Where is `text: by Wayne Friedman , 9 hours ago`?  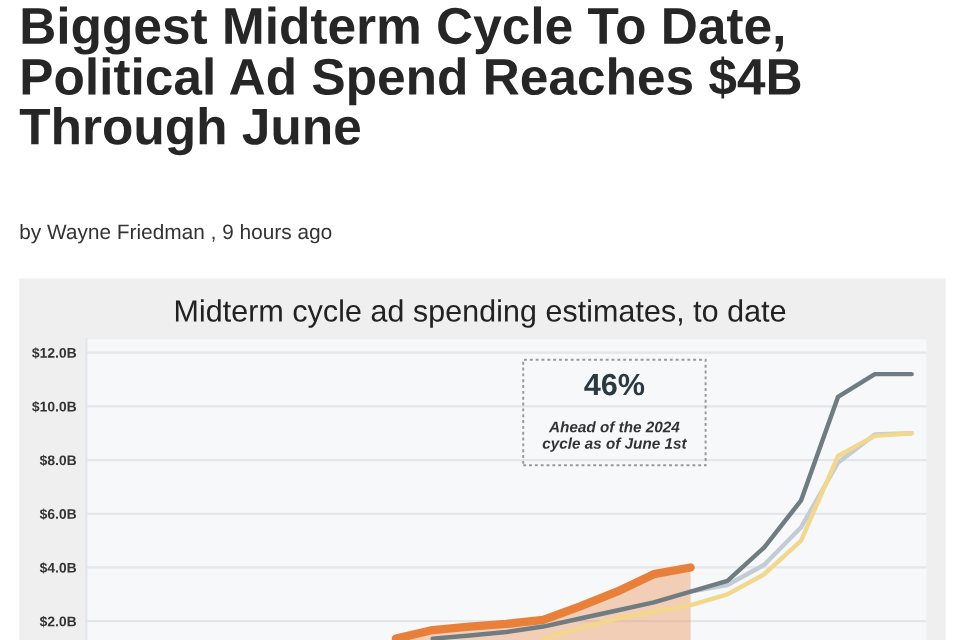
text: by Wayne Friedman , 9 hours ago is located at coordinates (176, 233).